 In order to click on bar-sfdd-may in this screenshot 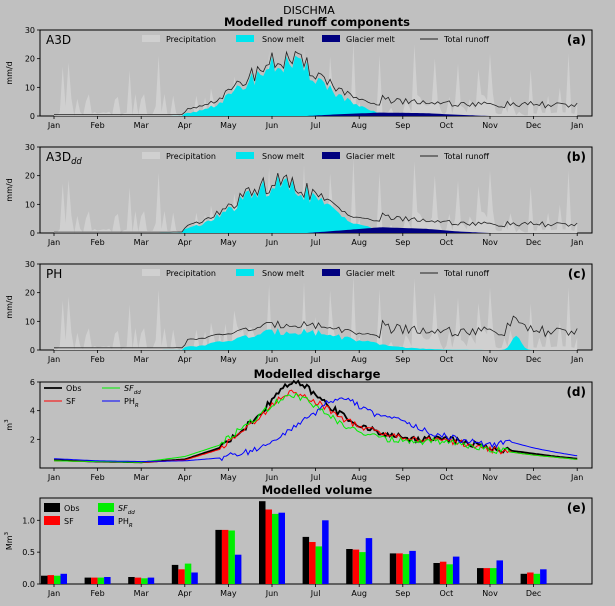, I will do `click(231, 557)`.